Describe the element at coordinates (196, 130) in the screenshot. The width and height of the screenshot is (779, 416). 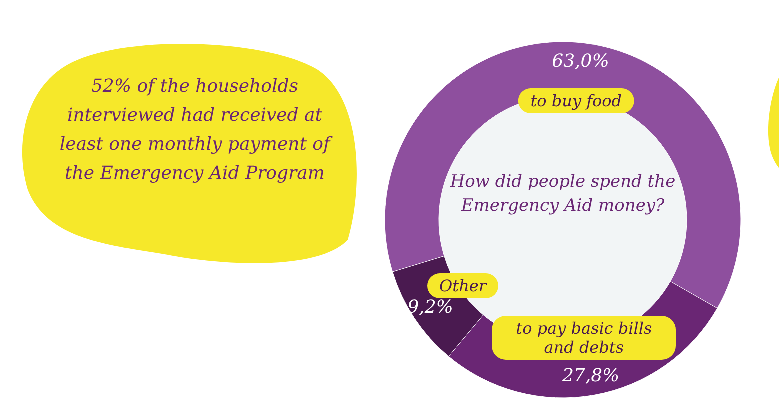
I see `text: 52% of the households interviewed had received at least one monthly payment of the Emergency Aid Program` at that location.